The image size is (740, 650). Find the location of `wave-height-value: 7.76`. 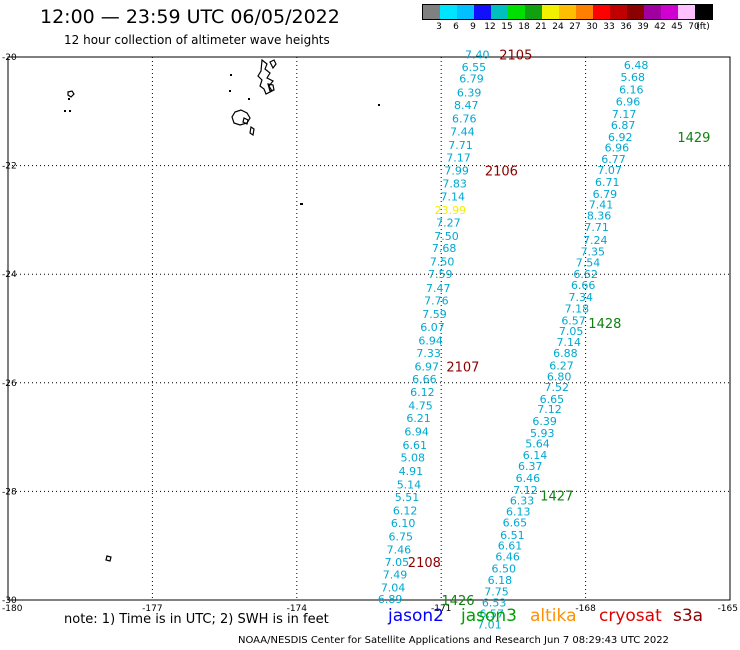

wave-height-value: 7.76 is located at coordinates (436, 300).